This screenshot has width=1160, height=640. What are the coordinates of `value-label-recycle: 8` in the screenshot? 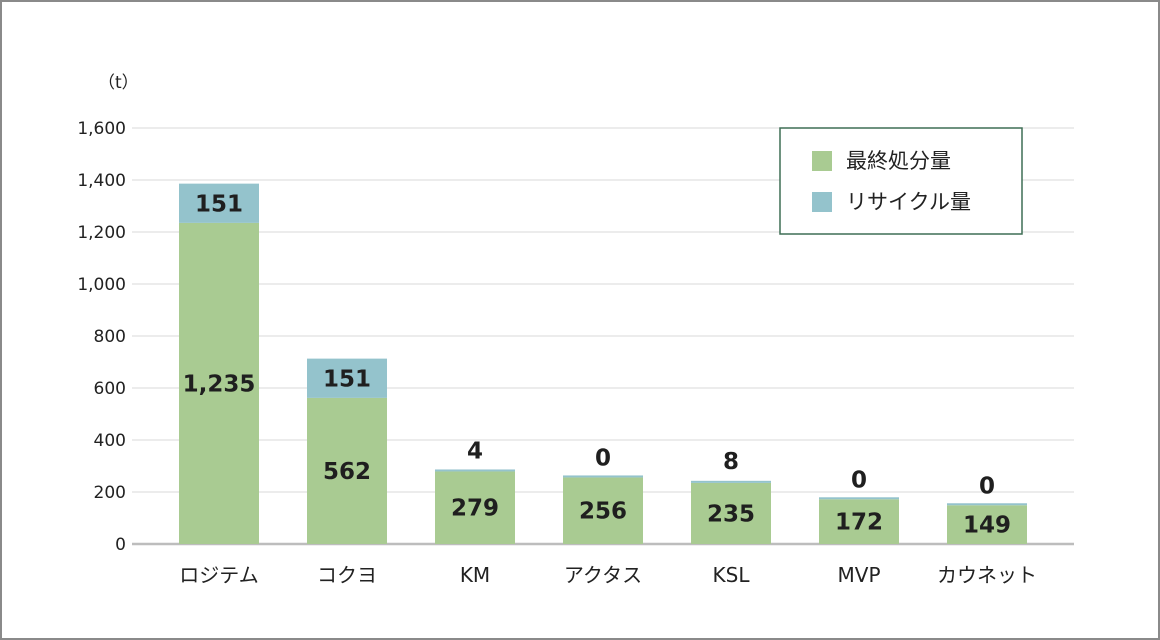 It's located at (731, 462).